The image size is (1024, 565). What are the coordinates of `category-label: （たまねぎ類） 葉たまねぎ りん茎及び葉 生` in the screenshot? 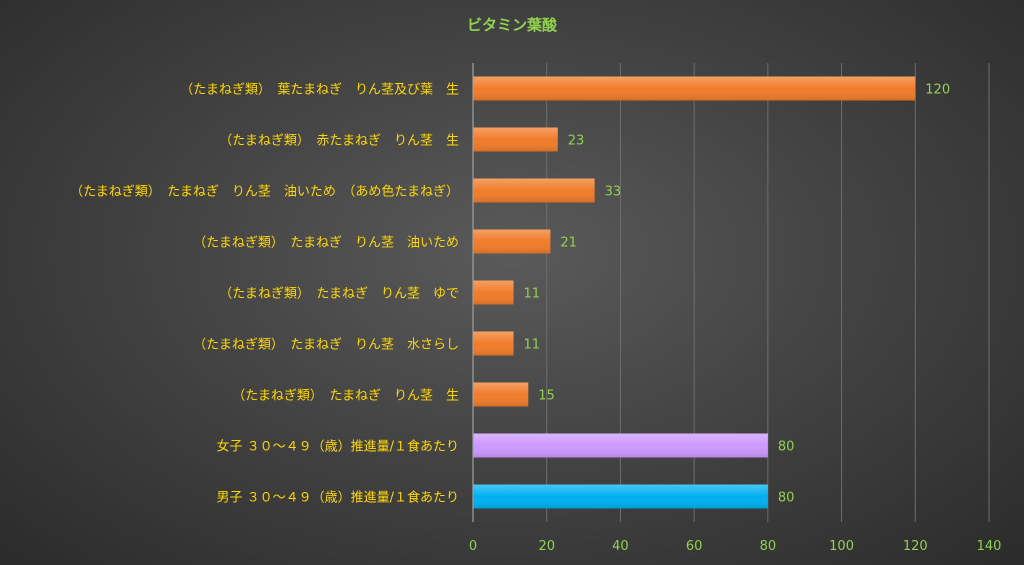 It's located at (319, 90).